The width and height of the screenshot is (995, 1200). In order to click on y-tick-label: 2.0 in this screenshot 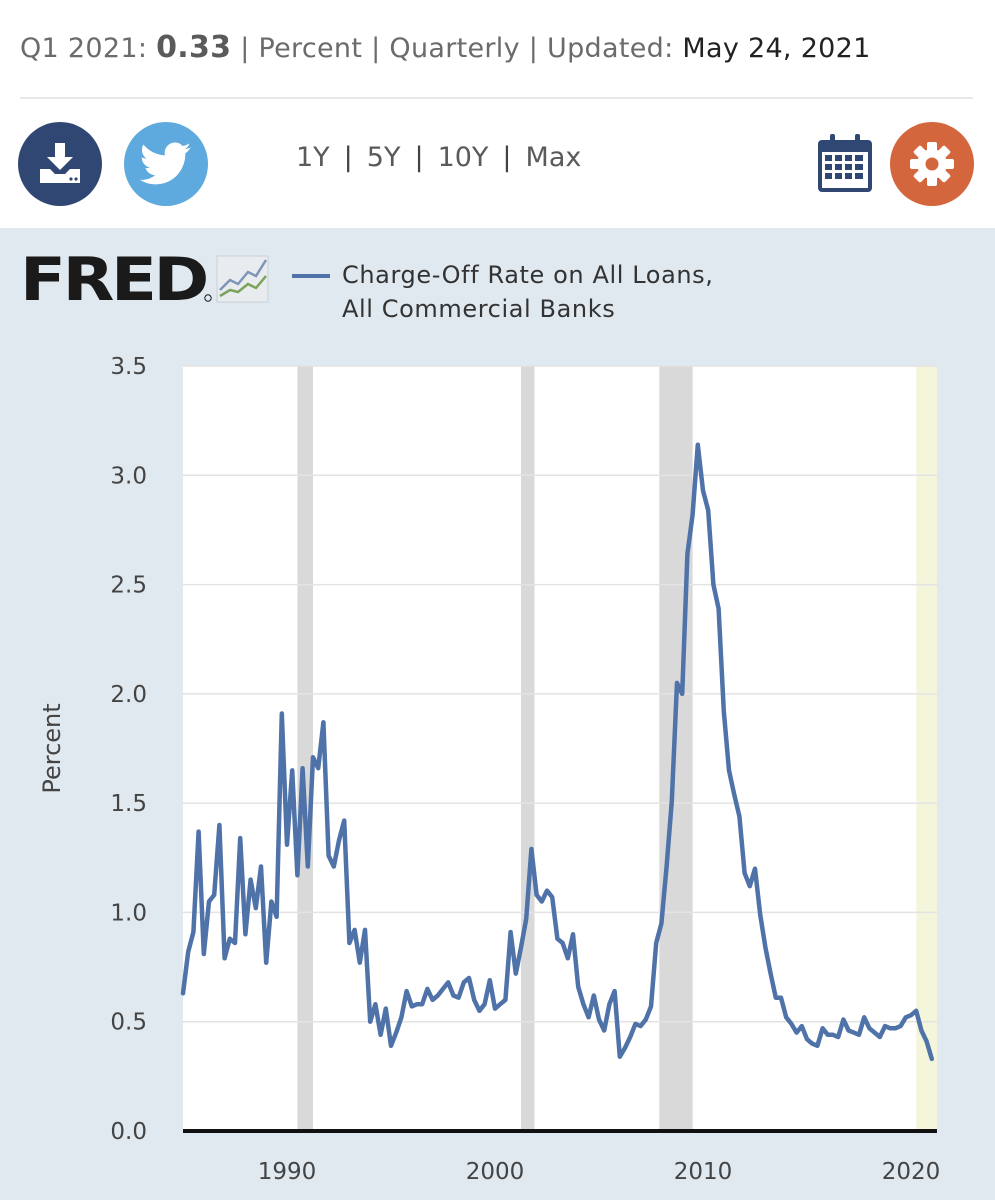, I will do `click(128, 695)`.